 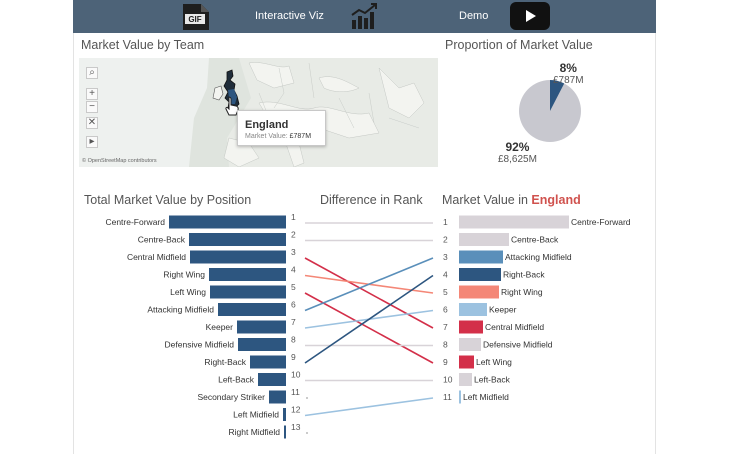 I want to click on pie-title: Proportion of Market Value, so click(x=519, y=45).